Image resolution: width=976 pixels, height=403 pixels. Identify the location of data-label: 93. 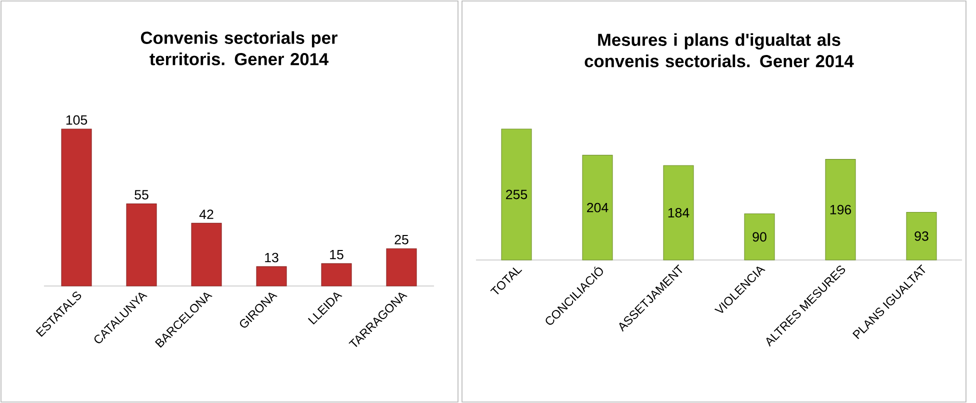
(921, 236).